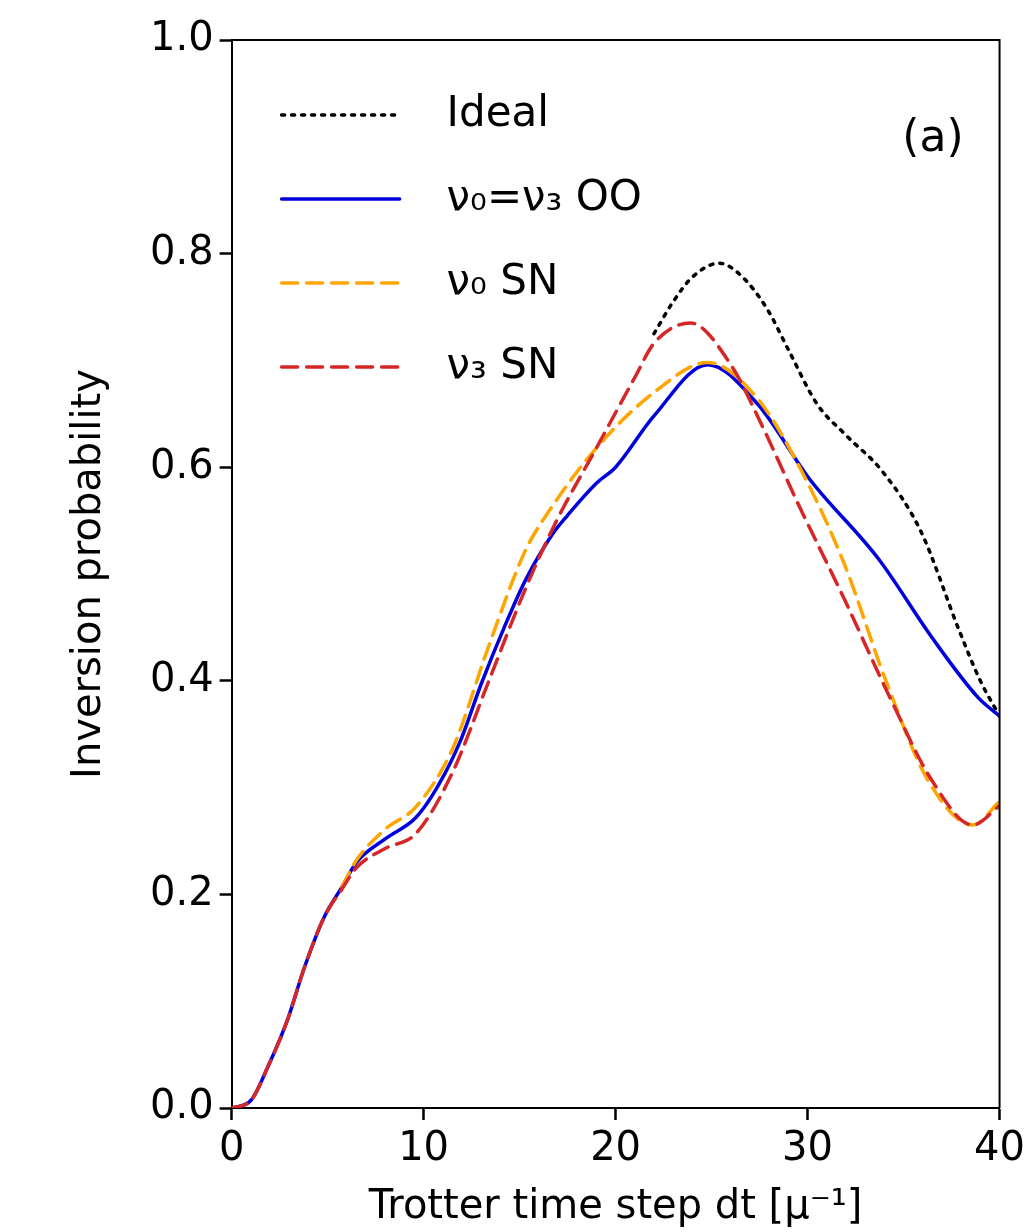 This screenshot has width=1031, height=1232. What do you see at coordinates (181, 677) in the screenshot?
I see `y-tick-label: 0.4` at bounding box center [181, 677].